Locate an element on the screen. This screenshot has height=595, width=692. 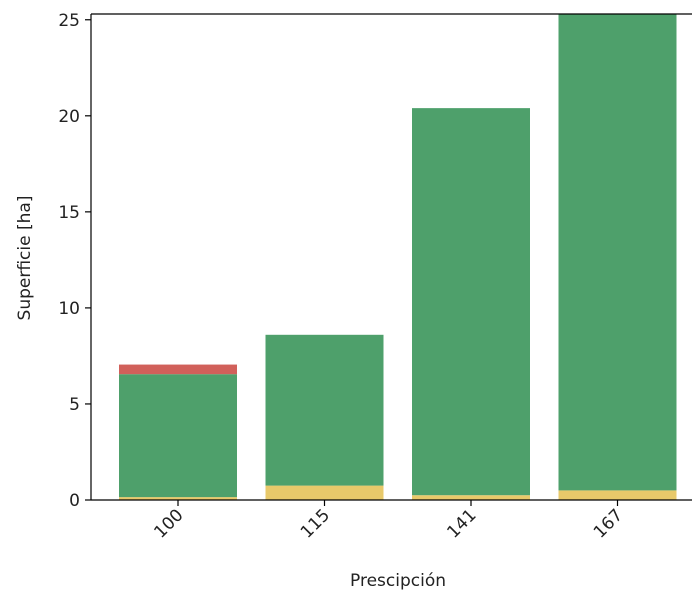
y-tick-label: 0 is located at coordinates (74, 501).